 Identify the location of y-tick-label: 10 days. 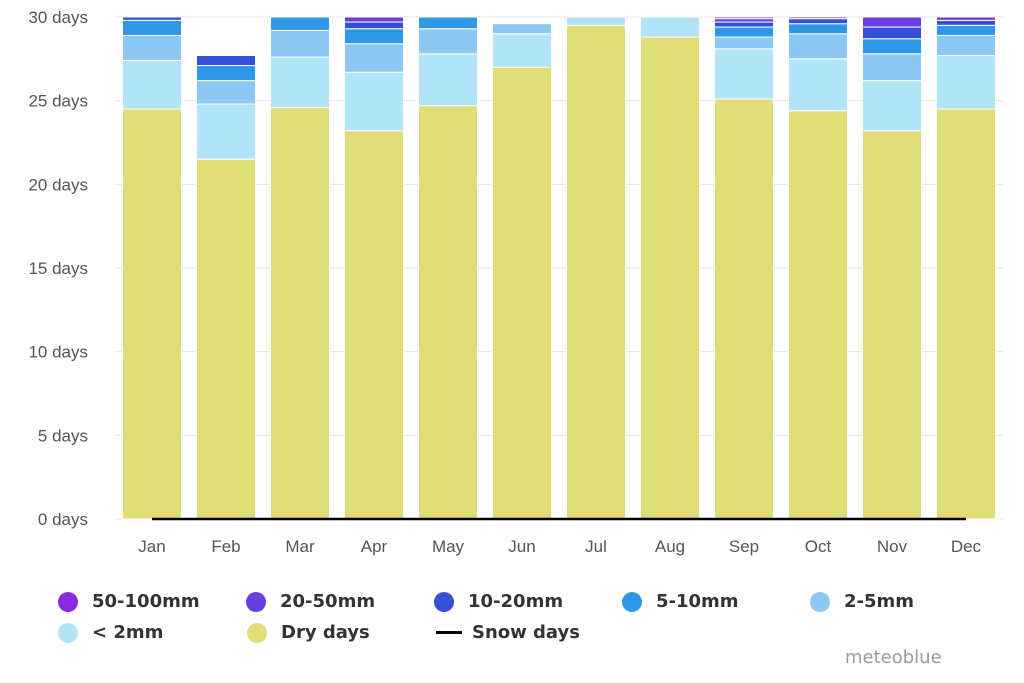
(58, 352).